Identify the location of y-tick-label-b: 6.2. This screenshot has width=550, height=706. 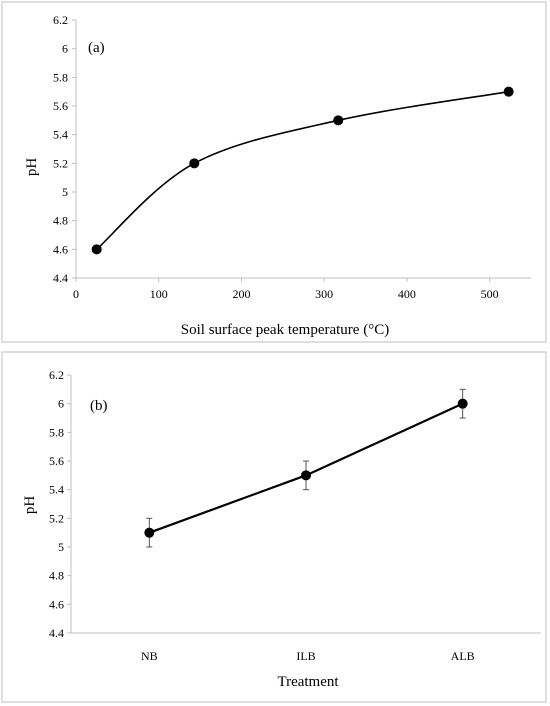
(56, 375).